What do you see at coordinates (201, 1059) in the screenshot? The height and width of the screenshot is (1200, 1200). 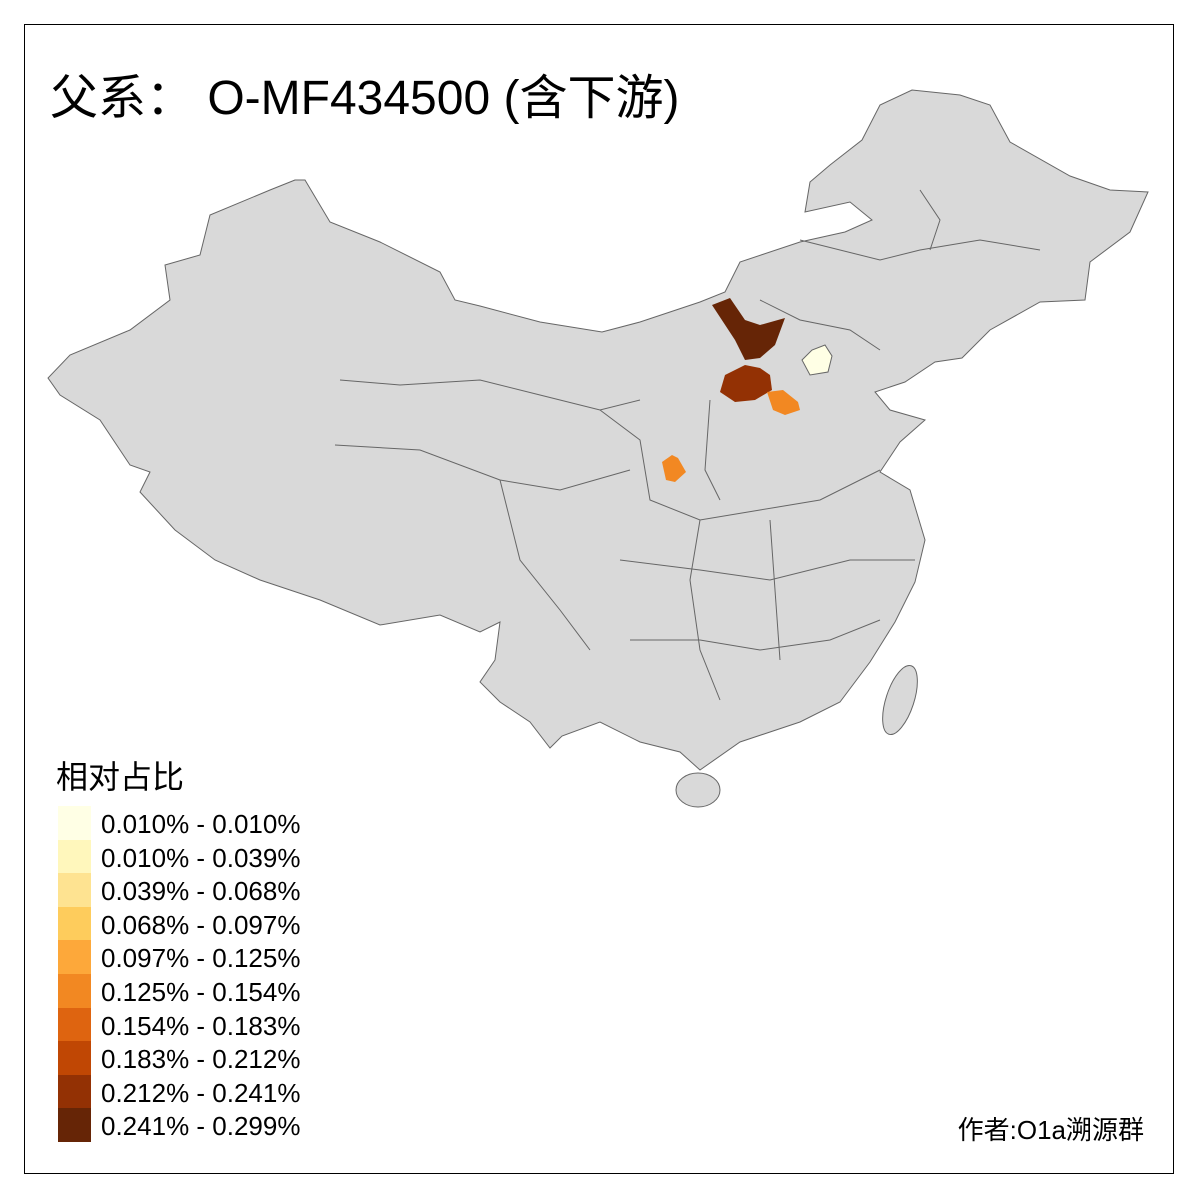 I see `legend-label: 0.183% - 0.212%` at bounding box center [201, 1059].